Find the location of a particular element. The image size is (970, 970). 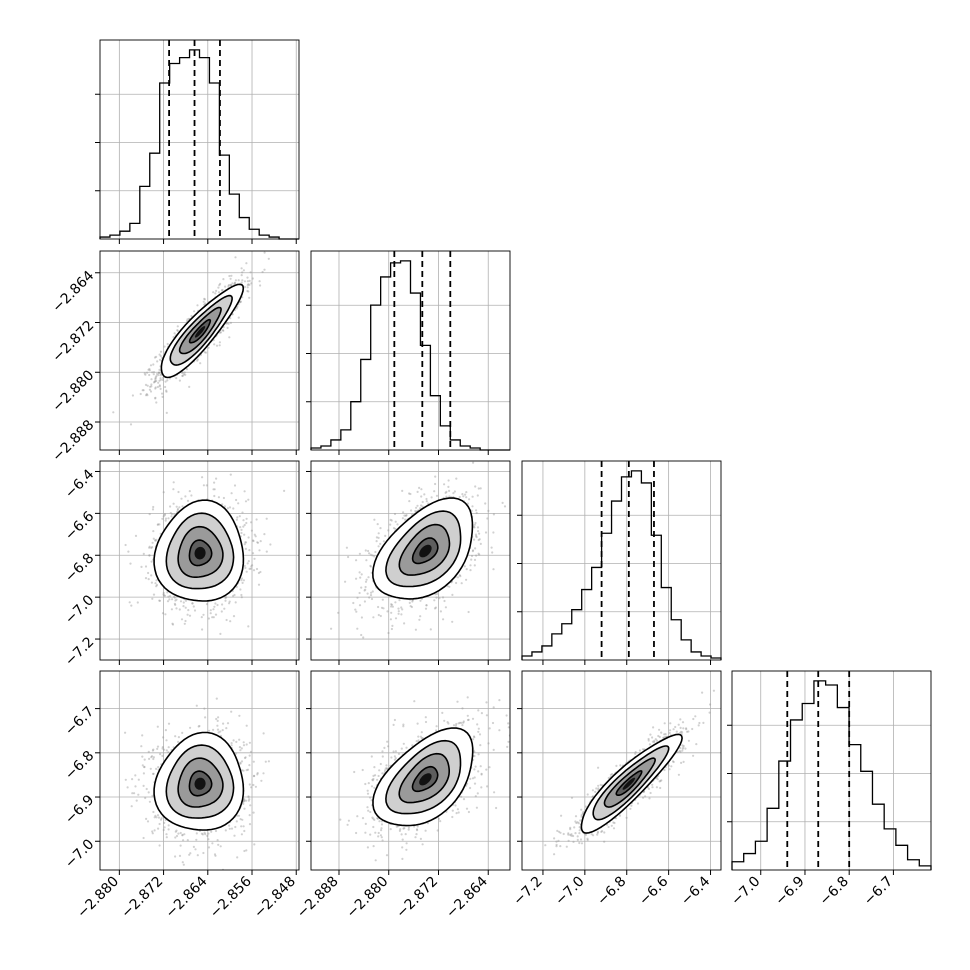

y-tick-label: −6.7 is located at coordinates (79, 721).